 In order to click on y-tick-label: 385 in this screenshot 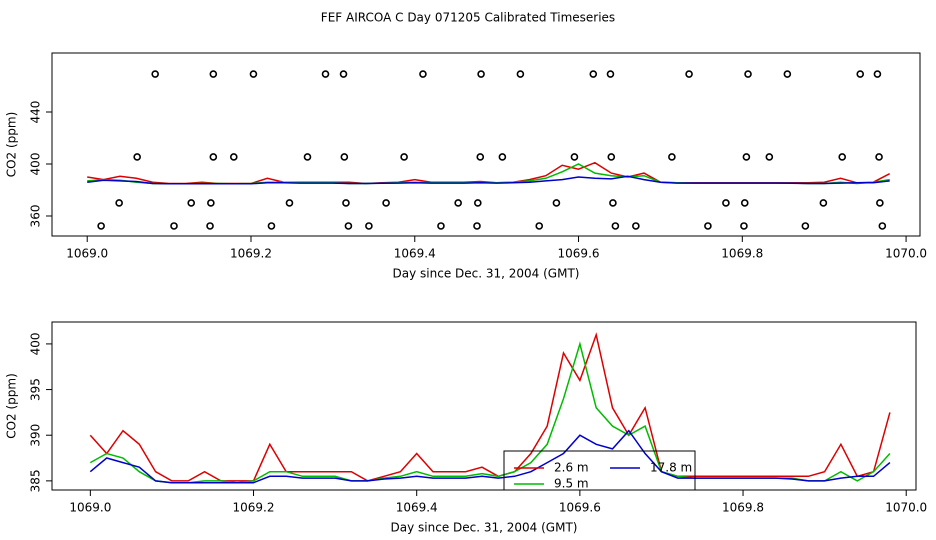, I will do `click(36, 480)`.